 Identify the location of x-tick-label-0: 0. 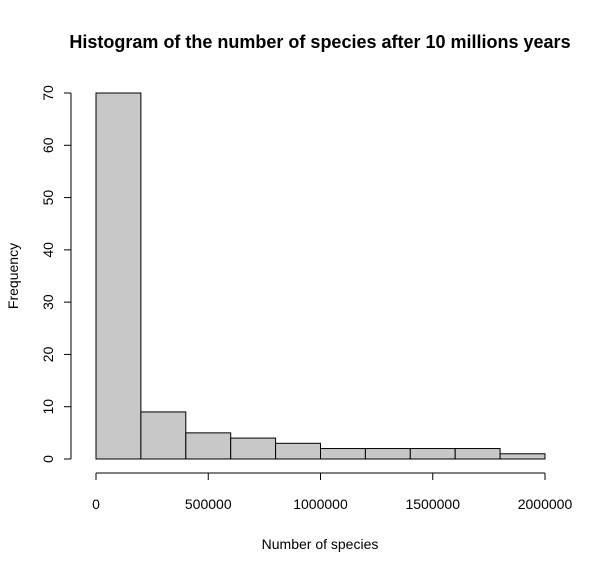
(96, 504).